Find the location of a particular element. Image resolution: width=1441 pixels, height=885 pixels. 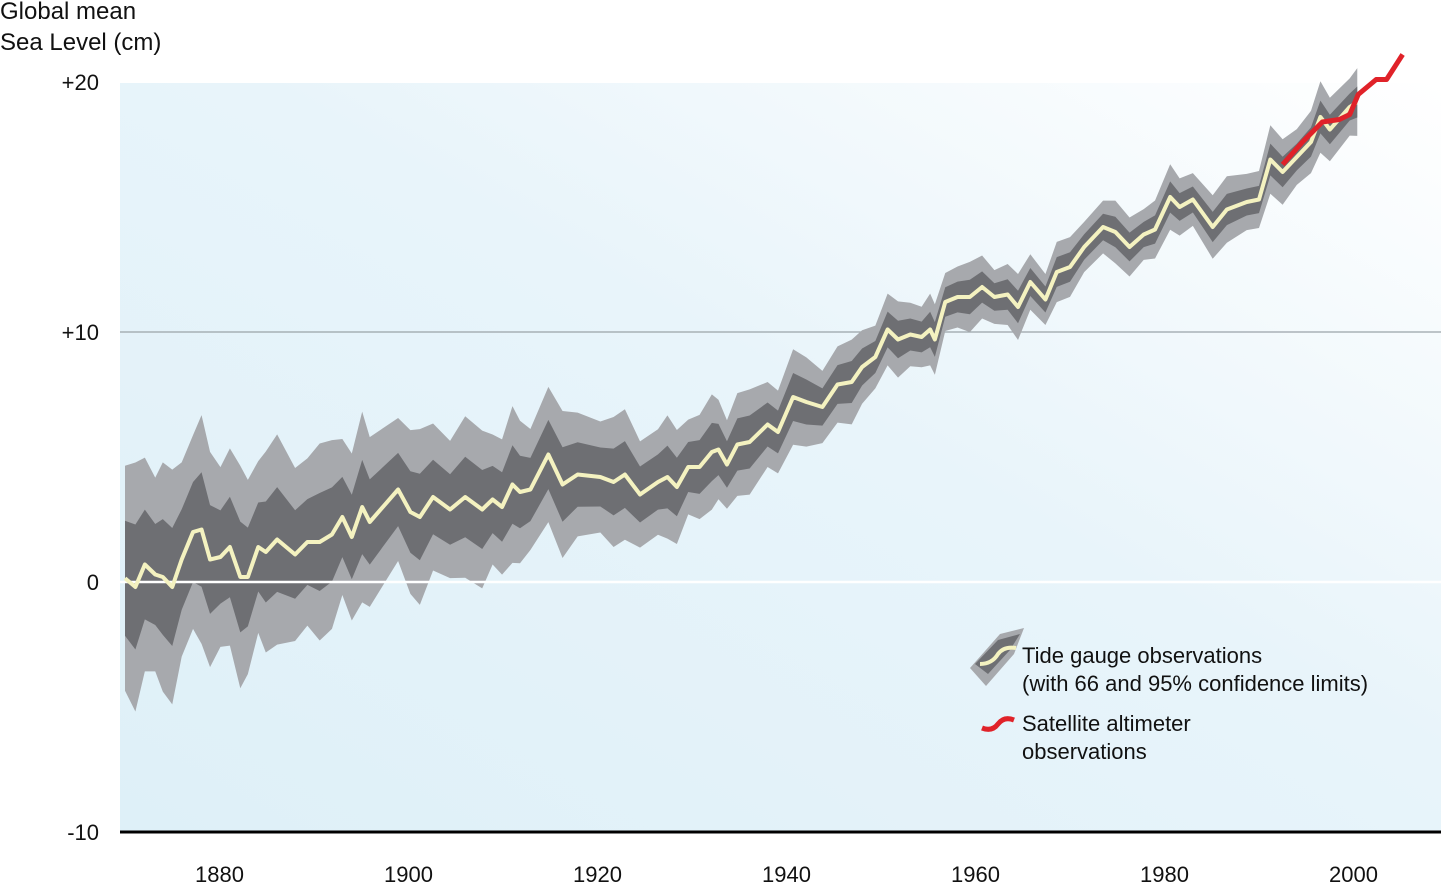

x-tick-label: 1900 is located at coordinates (408, 873).